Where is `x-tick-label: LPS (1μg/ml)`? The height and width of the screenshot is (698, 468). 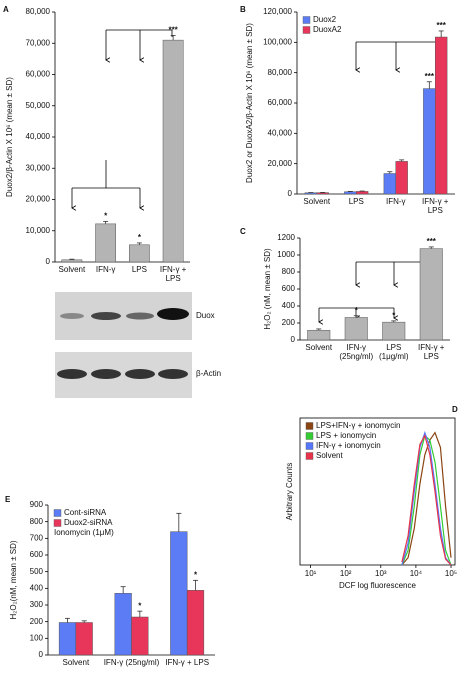 x-tick-label: LPS (1μg/ml) is located at coordinates (394, 352).